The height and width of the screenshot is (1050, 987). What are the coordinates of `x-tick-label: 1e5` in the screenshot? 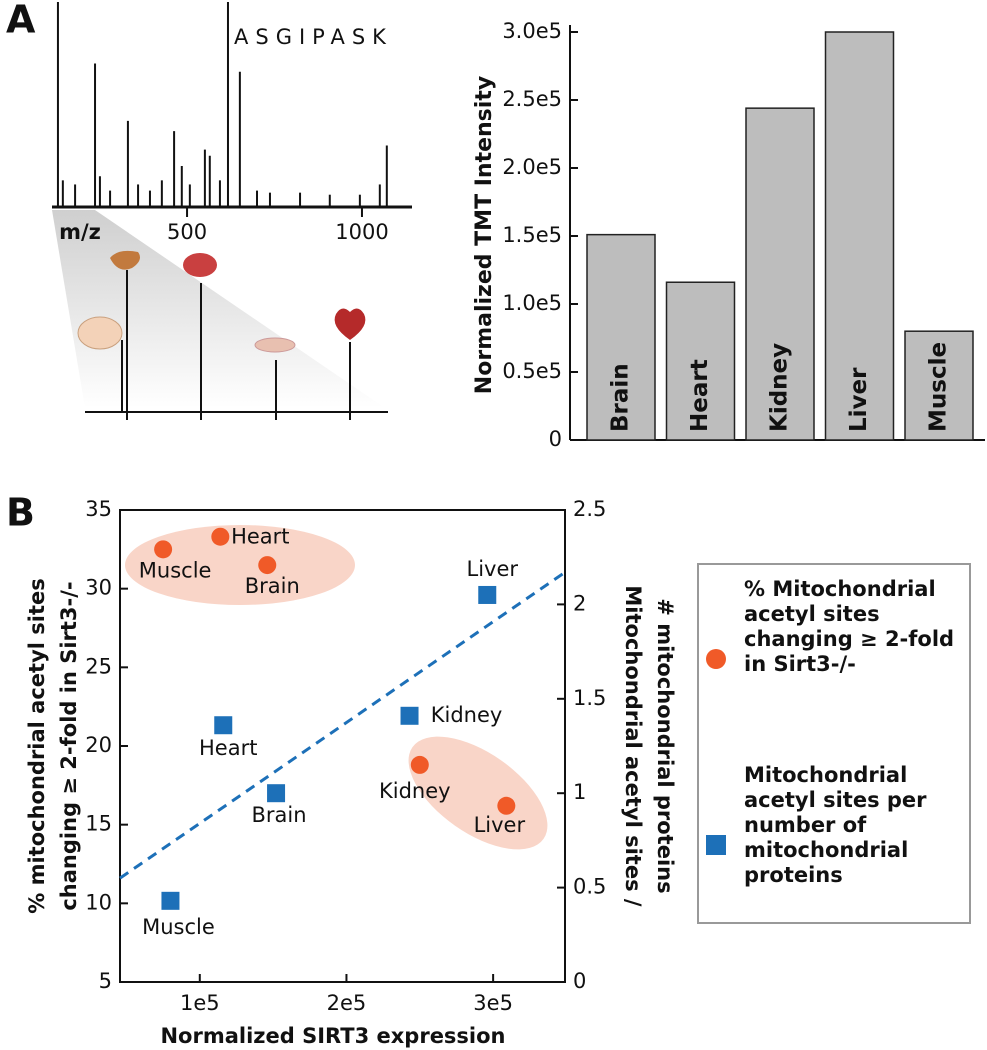 It's located at (200, 1003).